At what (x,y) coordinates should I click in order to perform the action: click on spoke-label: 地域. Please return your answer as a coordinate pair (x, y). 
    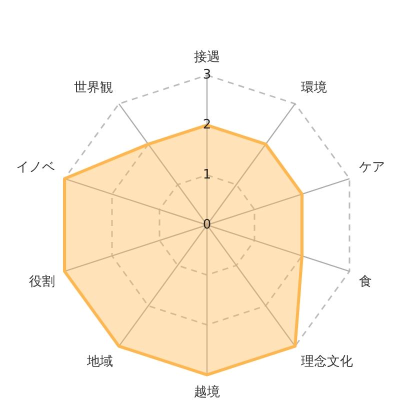
    Looking at the image, I should click on (100, 362).